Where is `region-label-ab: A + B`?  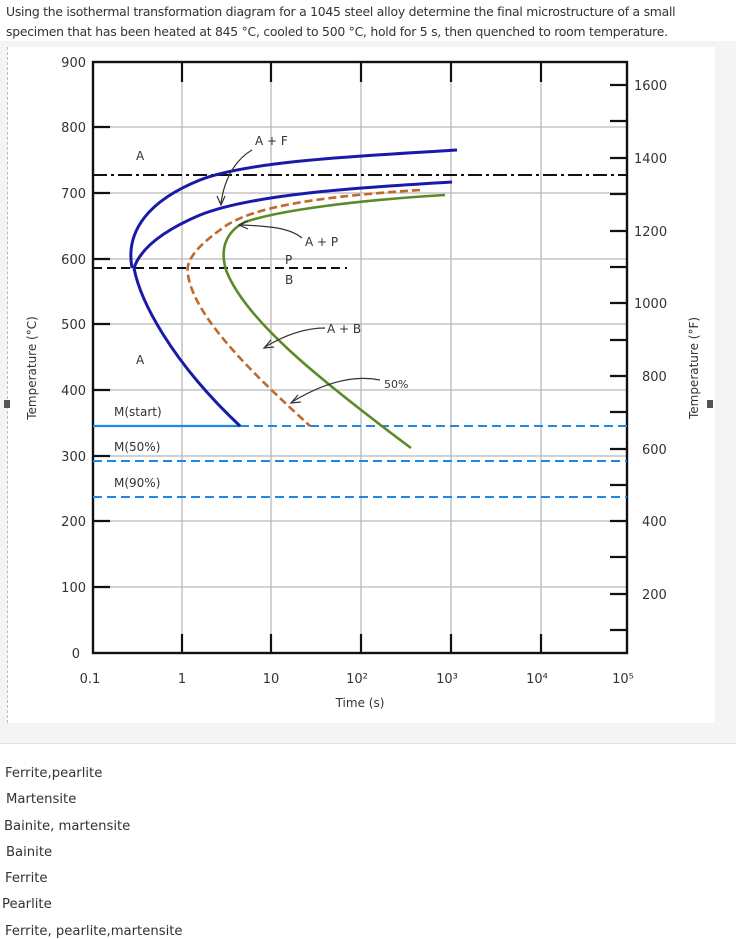
region-label-ab: A + B is located at coordinates (344, 329).